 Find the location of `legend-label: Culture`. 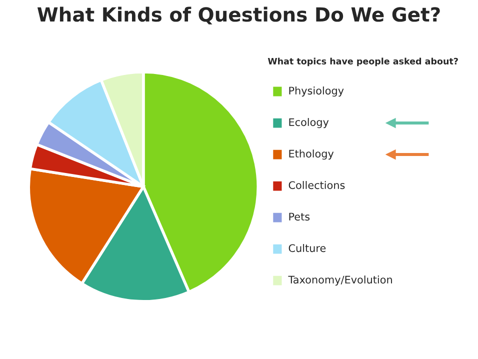

legend-label: Culture is located at coordinates (307, 248).